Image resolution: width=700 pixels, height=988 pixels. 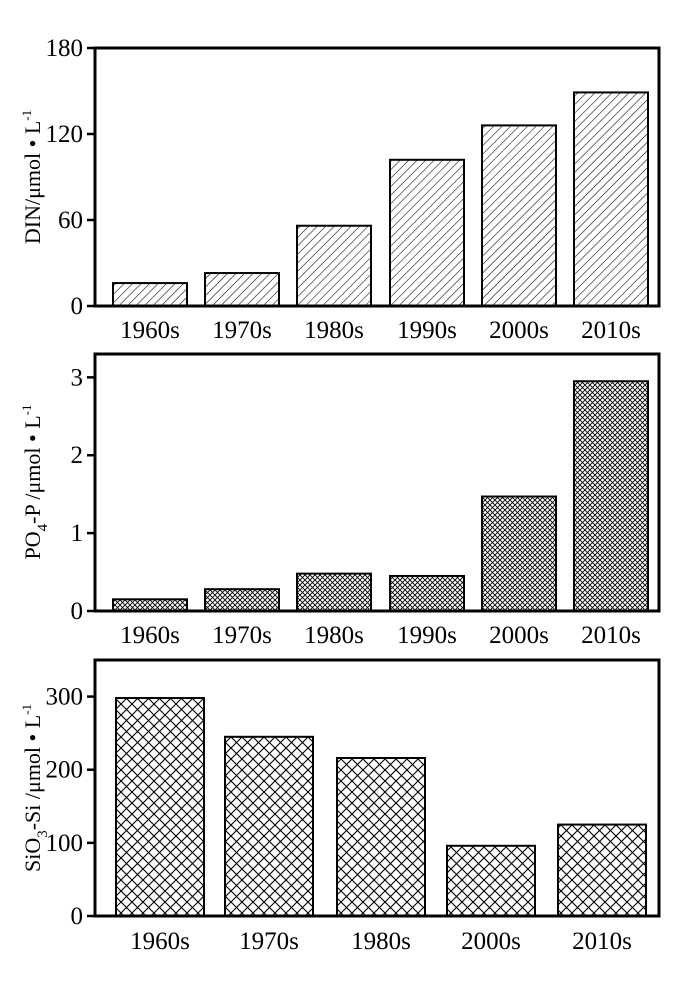 I want to click on panel-din-yticks: 0 60 120 180, so click(x=70, y=177).